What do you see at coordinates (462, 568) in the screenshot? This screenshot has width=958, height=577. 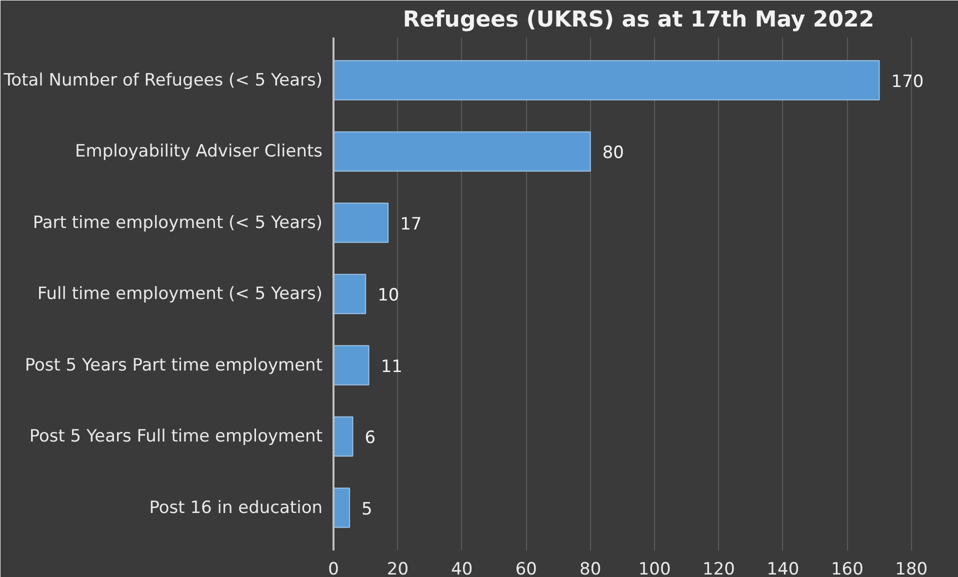 I see `x-tick-label: 40` at bounding box center [462, 568].